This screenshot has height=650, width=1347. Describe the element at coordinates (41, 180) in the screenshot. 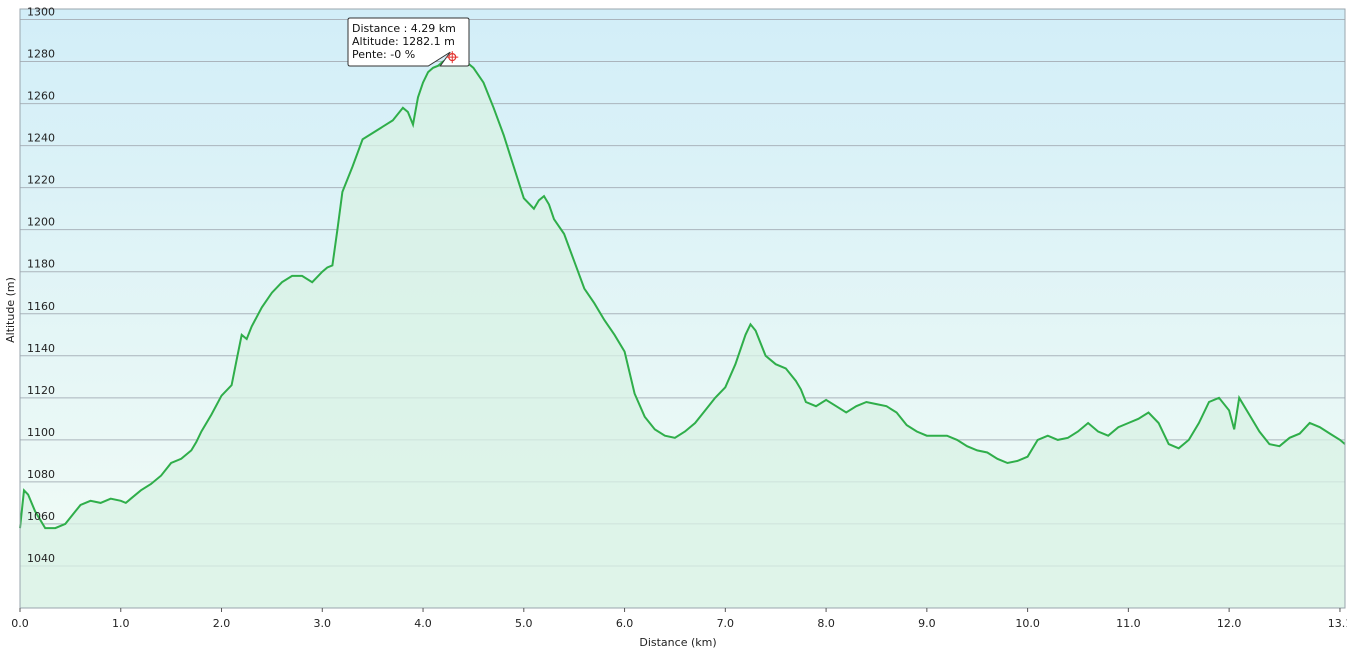

I see `y-tick-label: 1220` at that location.